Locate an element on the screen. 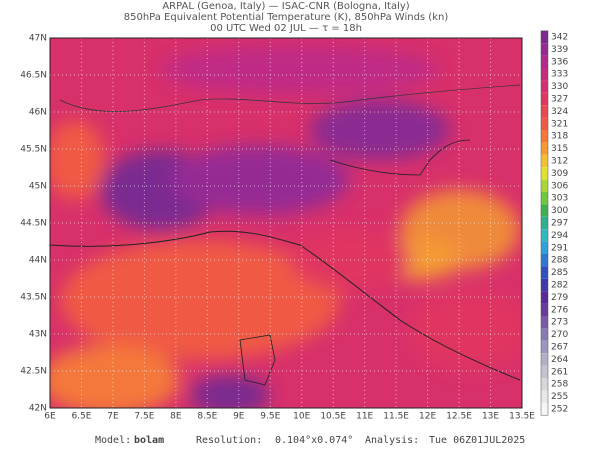 The height and width of the screenshot is (450, 600). colorbar-label: 327 is located at coordinates (559, 100).